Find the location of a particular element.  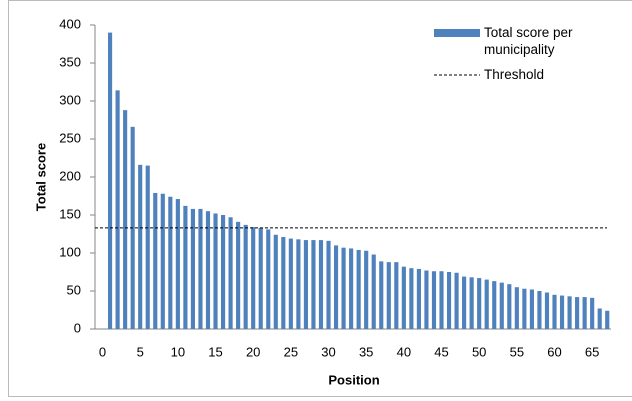

y-tick-label: 100 is located at coordinates (70, 251).